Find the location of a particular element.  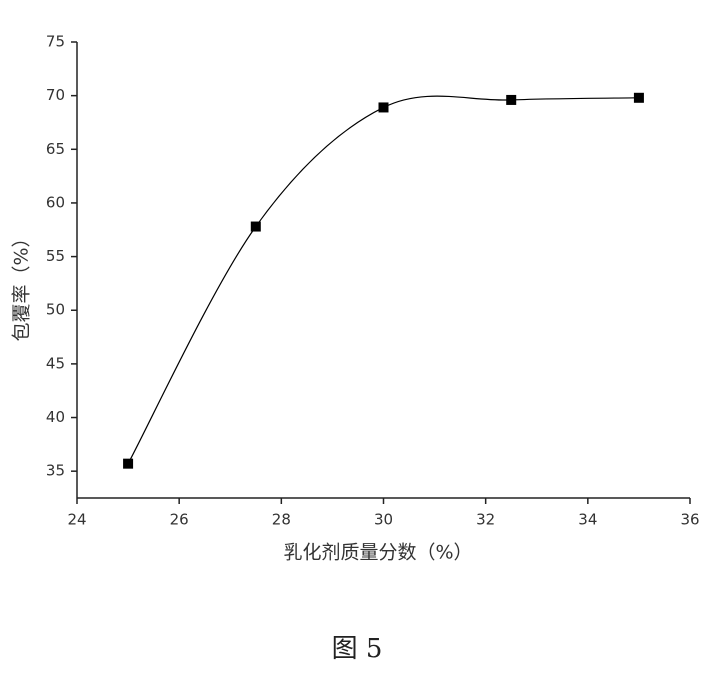

caption: 图 5 is located at coordinates (357, 649).